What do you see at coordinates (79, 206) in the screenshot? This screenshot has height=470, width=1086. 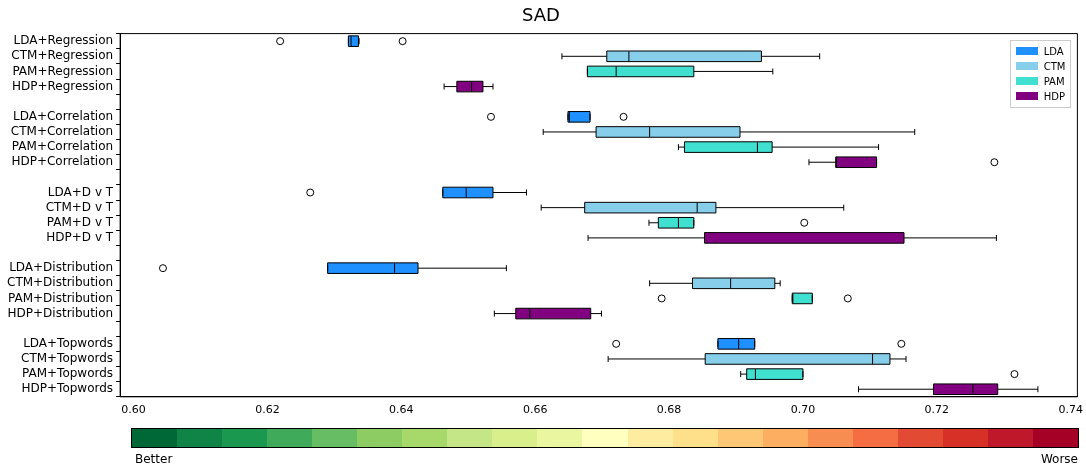 I see `y-tick-label: CTM+D v T` at bounding box center [79, 206].